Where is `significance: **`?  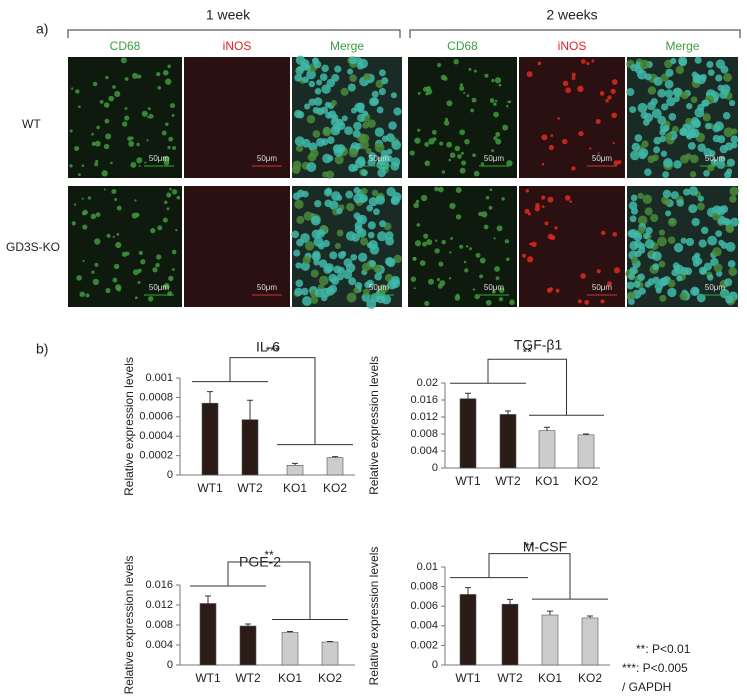 significance: ** is located at coordinates (530, 547).